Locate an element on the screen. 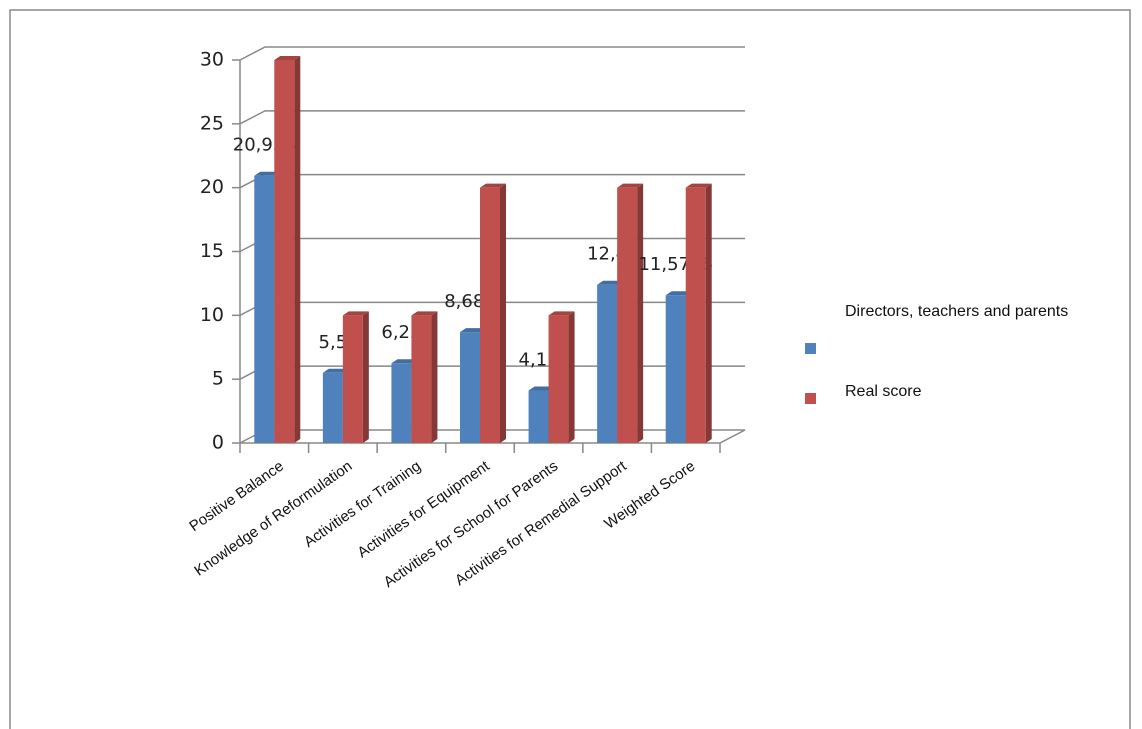 Image resolution: width=1142 pixels, height=729 pixels. y-tick-label: 30 is located at coordinates (212, 60).